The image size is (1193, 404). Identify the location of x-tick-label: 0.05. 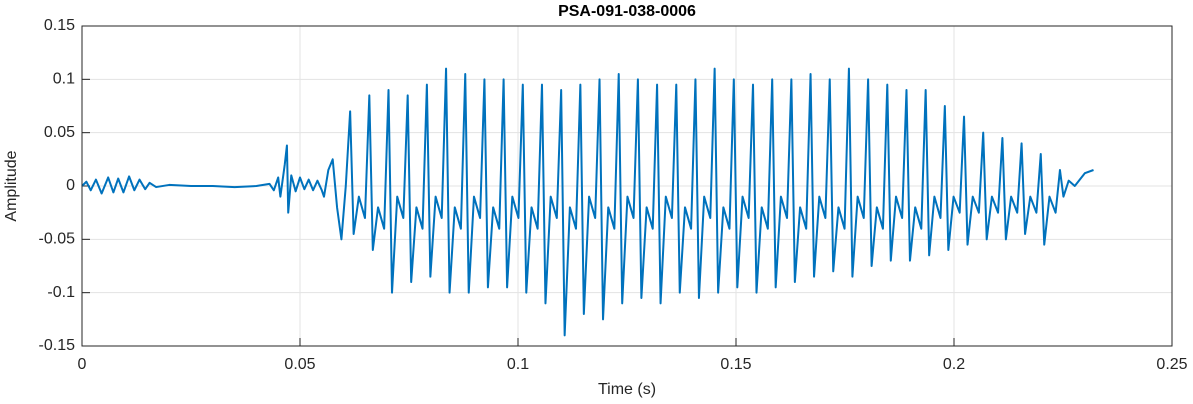
(299, 364).